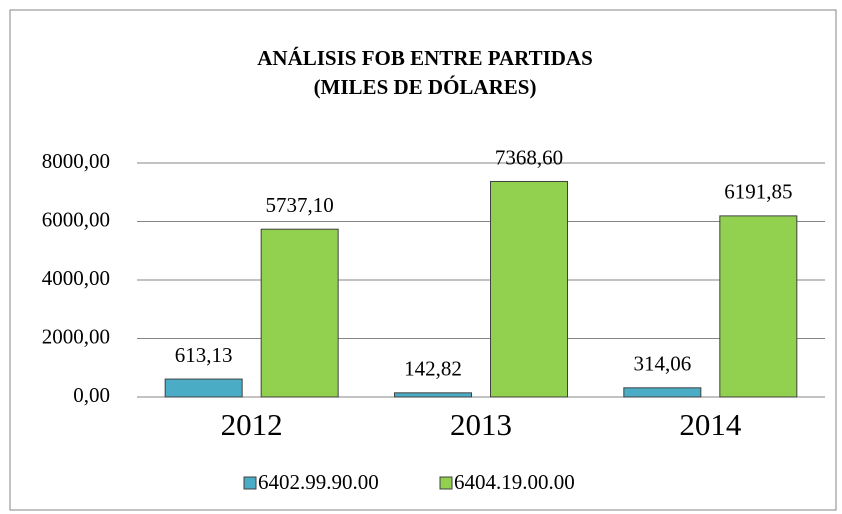  I want to click on data-label: 314,06, so click(662, 364).